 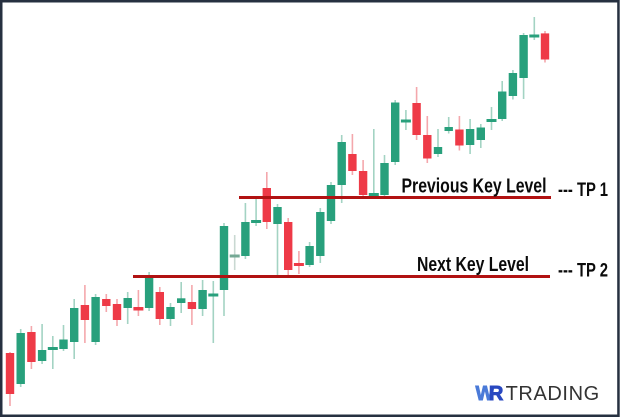 I want to click on svg-text: Previous Key Level, so click(x=474, y=187).